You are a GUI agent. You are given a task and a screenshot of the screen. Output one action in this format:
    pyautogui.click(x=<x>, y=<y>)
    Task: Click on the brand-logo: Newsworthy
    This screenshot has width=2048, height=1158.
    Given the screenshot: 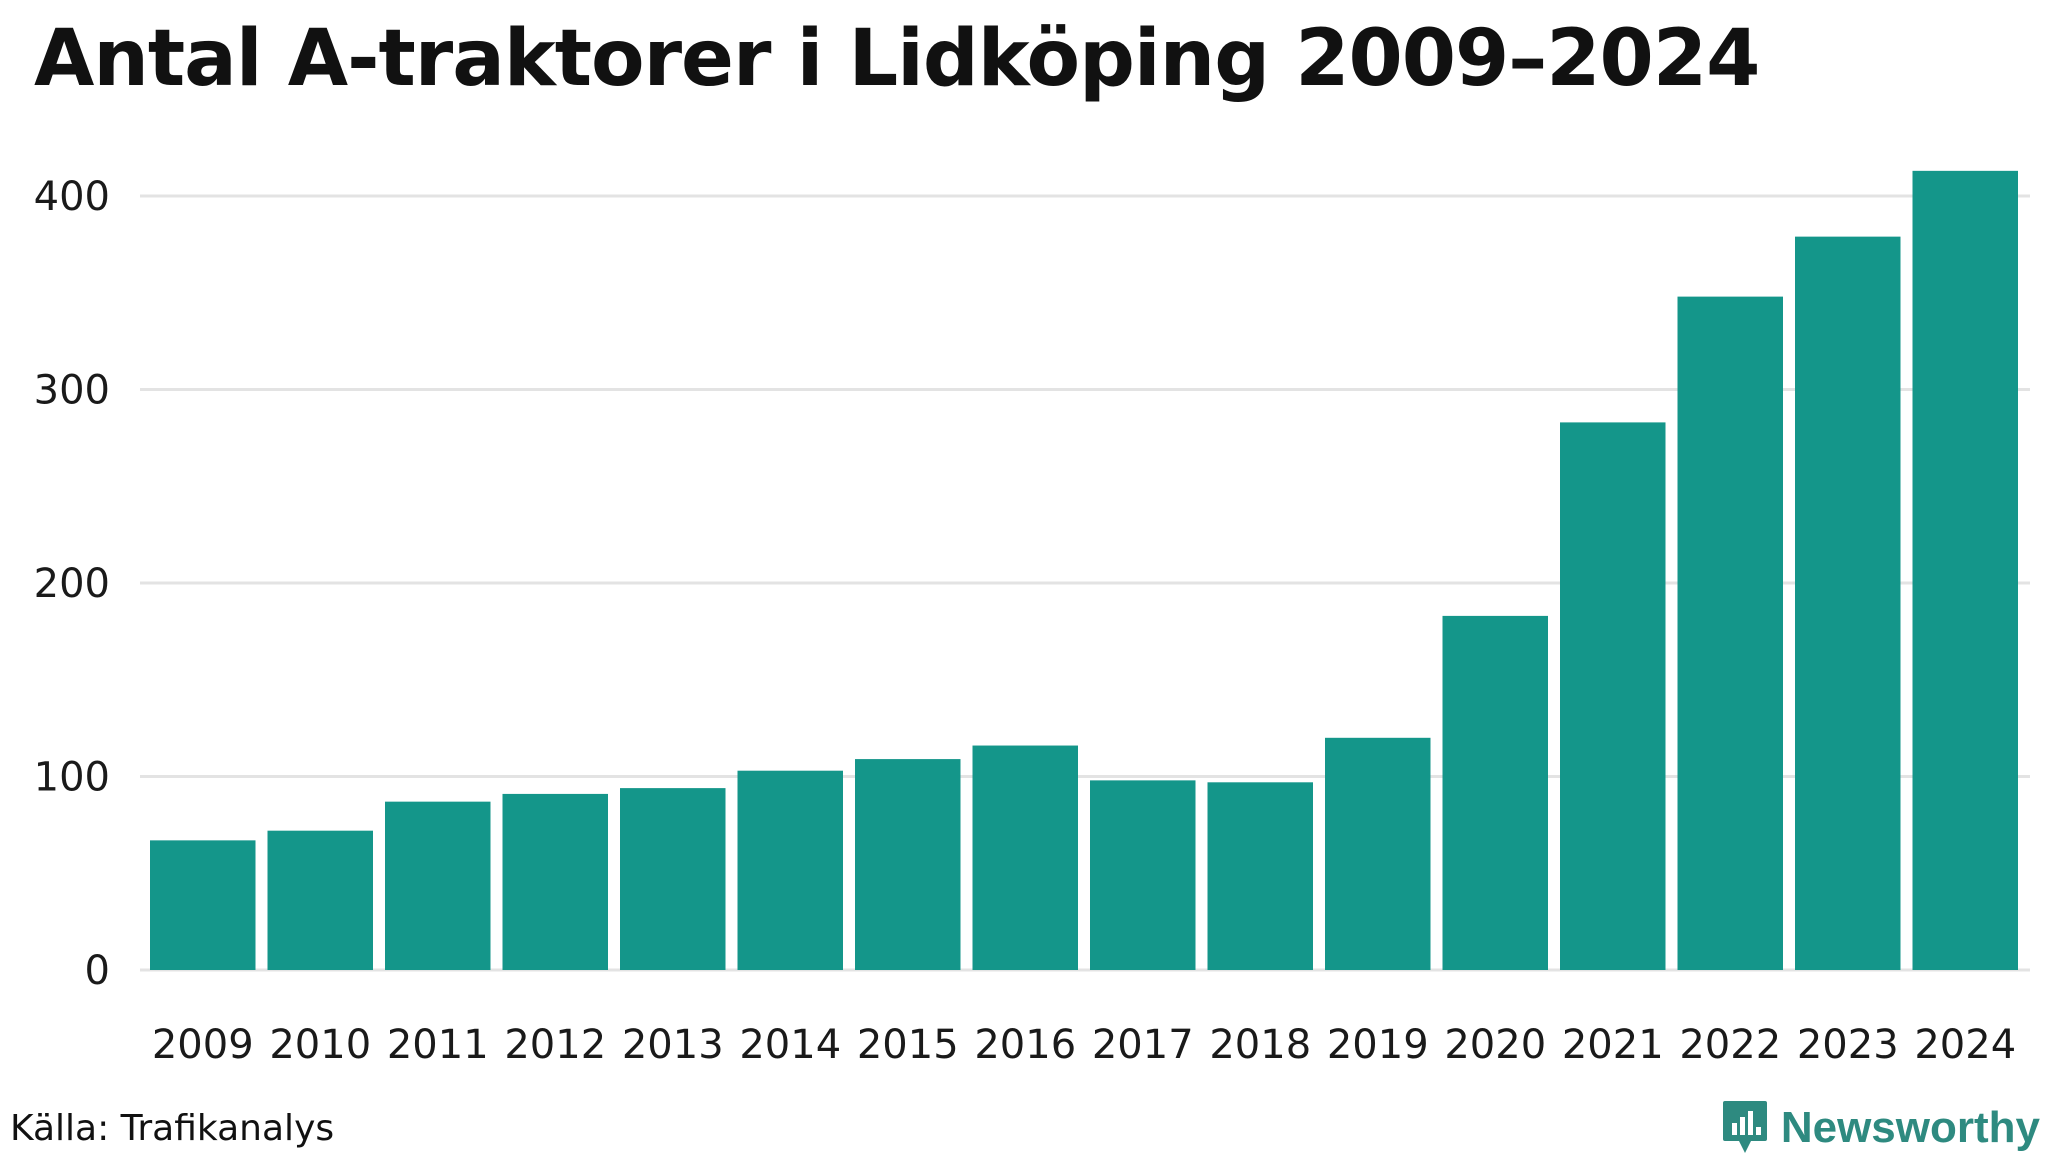 What is the action you would take?
    pyautogui.click(x=1880, y=1128)
    